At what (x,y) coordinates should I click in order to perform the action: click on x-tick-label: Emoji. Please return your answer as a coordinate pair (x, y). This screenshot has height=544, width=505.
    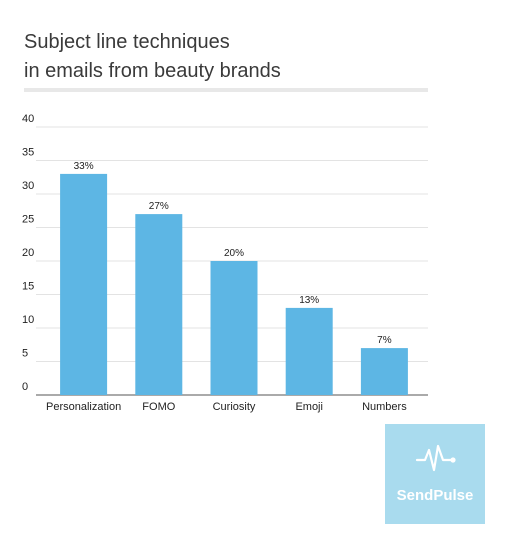
    Looking at the image, I should click on (309, 407).